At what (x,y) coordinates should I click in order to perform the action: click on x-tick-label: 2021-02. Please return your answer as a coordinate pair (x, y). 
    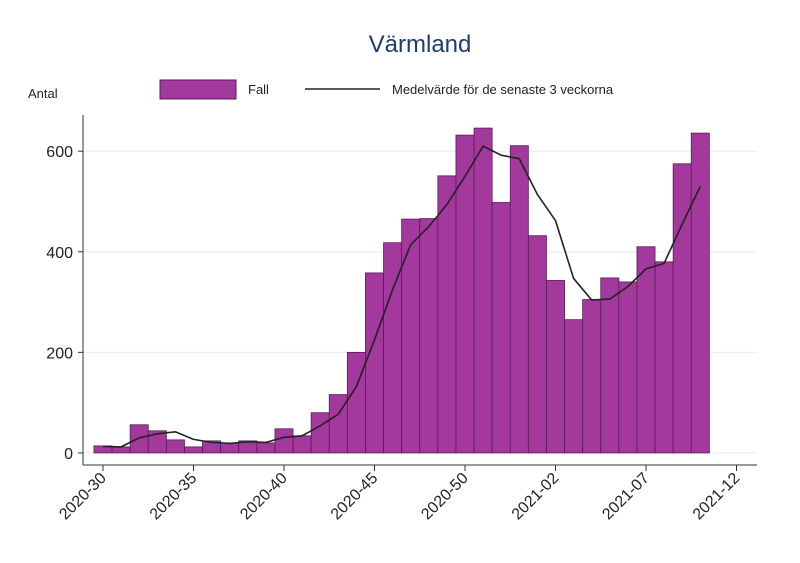
    Looking at the image, I should click on (536, 497).